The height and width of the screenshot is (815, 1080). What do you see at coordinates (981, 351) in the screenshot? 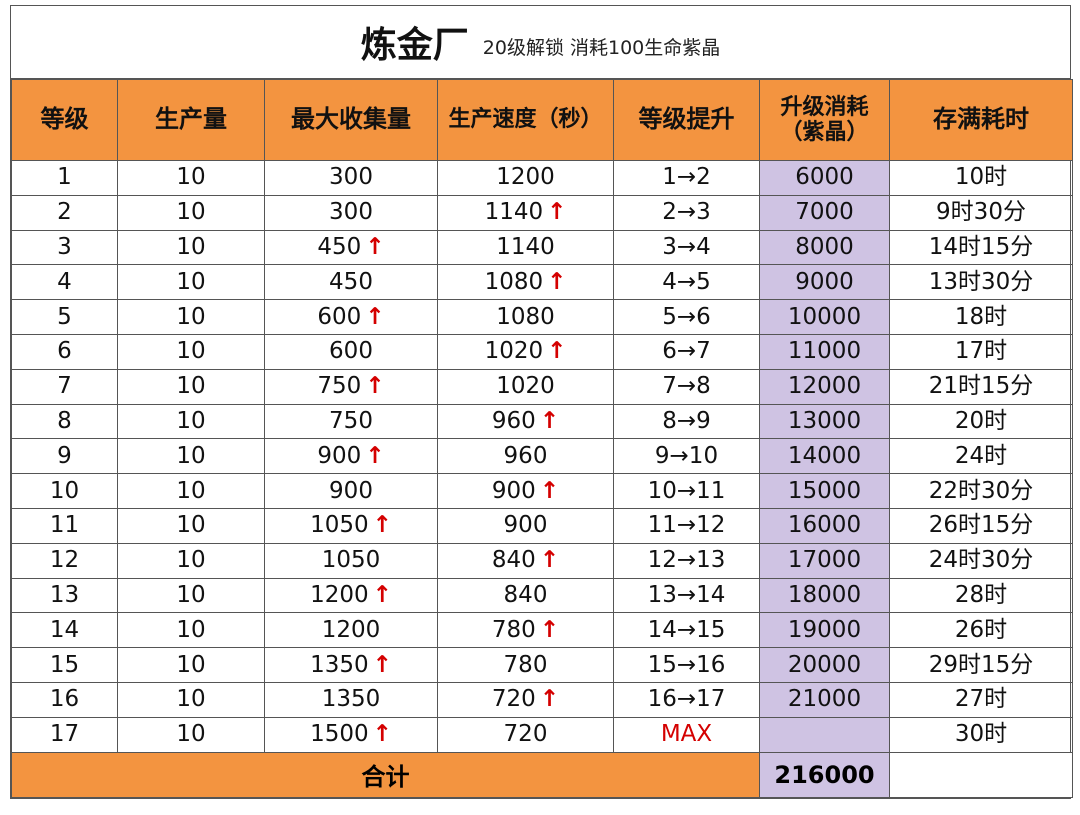
I see `cell-fill-time-value: 17时` at bounding box center [981, 351].